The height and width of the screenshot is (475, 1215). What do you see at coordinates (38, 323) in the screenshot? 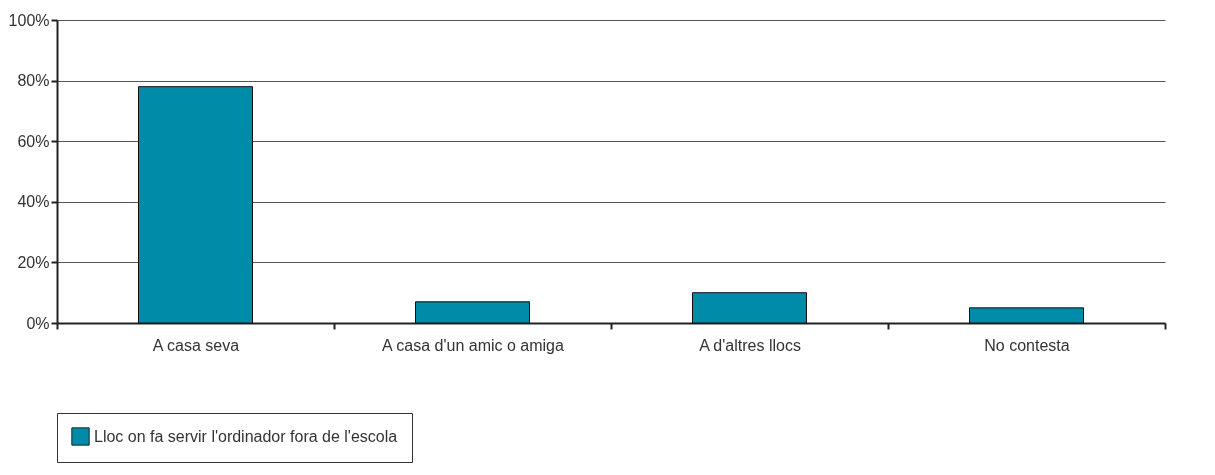
I see `y-tick-label: 0%` at bounding box center [38, 323].